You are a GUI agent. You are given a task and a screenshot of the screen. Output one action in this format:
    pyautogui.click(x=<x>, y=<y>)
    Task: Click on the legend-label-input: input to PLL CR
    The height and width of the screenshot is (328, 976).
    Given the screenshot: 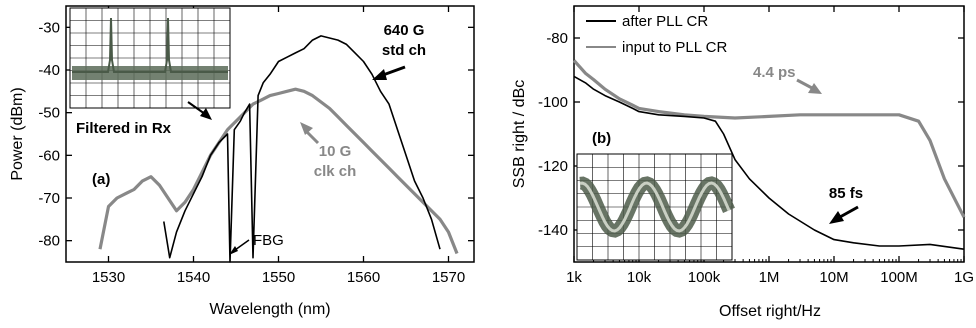 What is the action you would take?
    pyautogui.click(x=675, y=47)
    